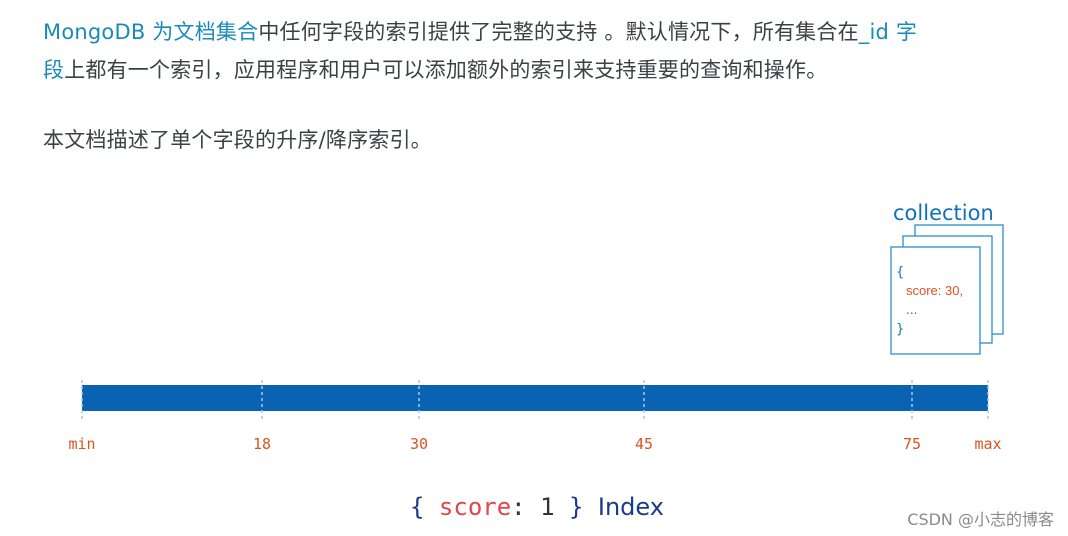  What do you see at coordinates (888, 32) in the screenshot?
I see `id-field-link: _id 字` at bounding box center [888, 32].